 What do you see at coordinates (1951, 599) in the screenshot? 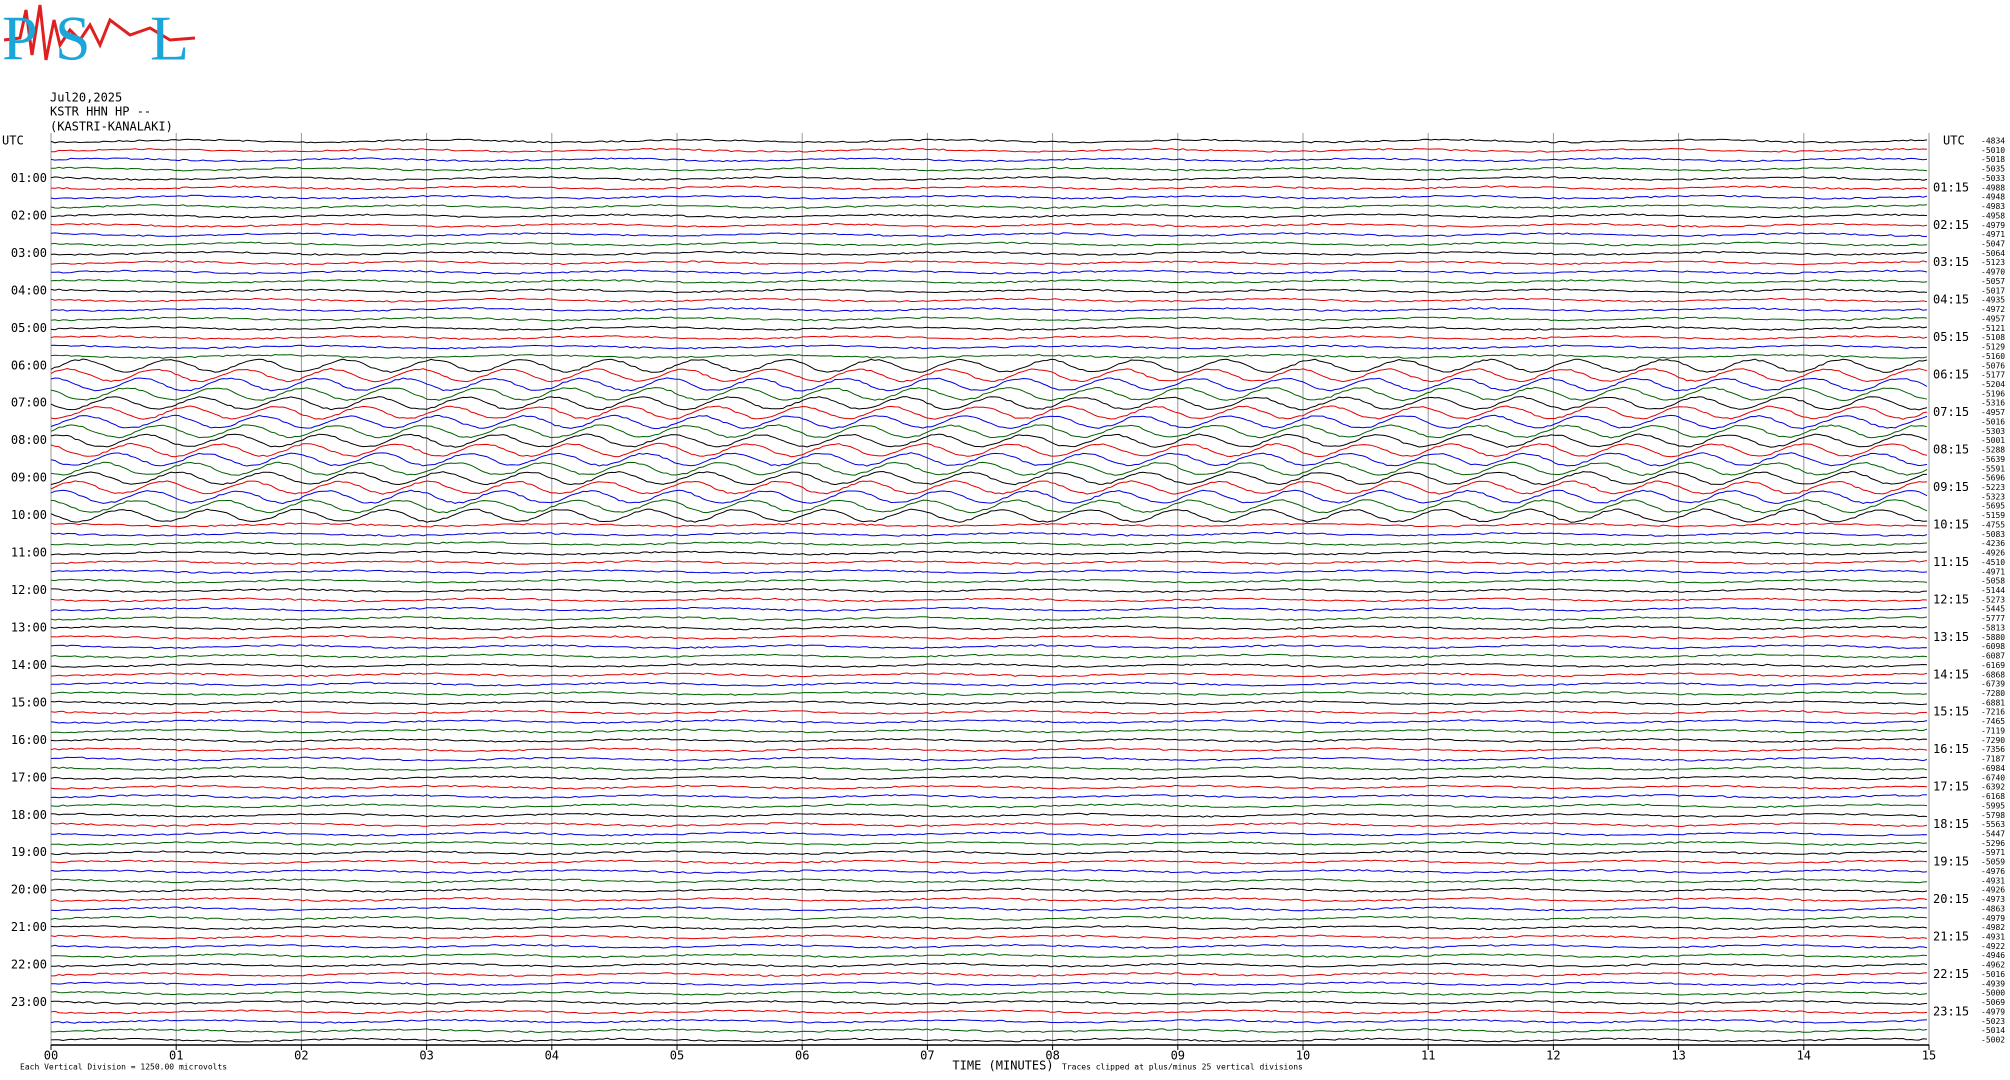
I see `hour-label: 12:15` at bounding box center [1951, 599].